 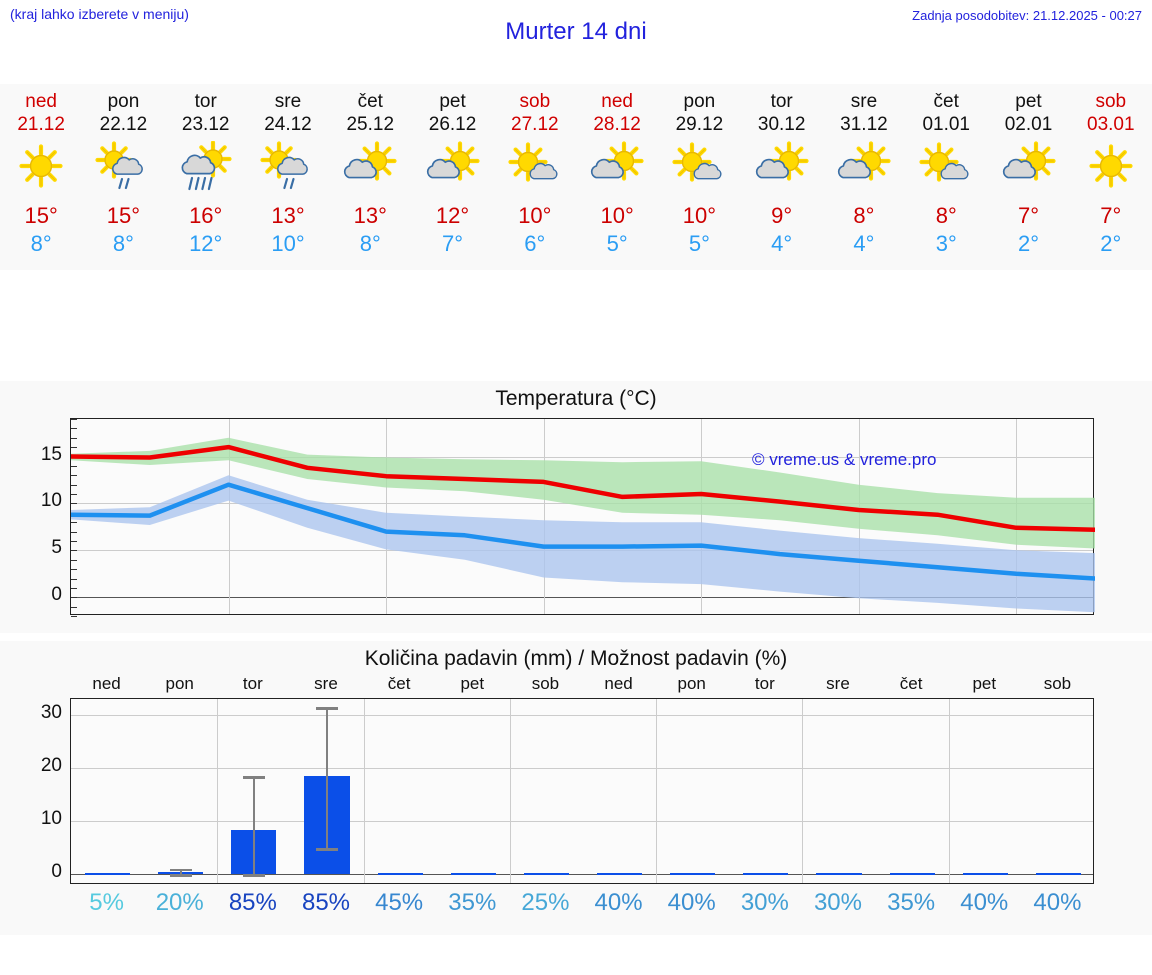 I want to click on precip-day-label: sre, so click(x=838, y=683).